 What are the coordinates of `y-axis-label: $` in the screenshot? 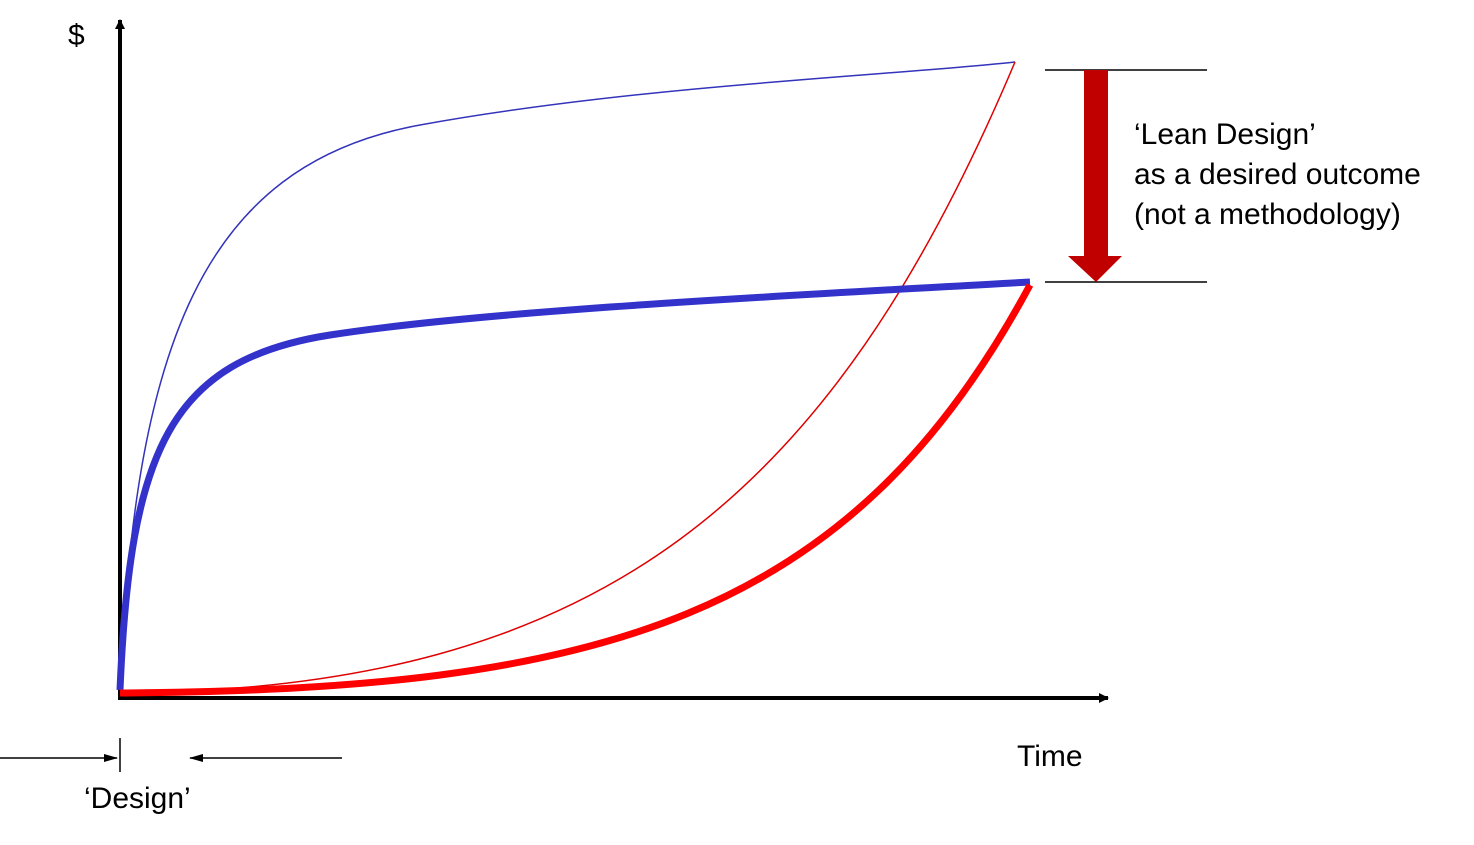 It's located at (76, 35).